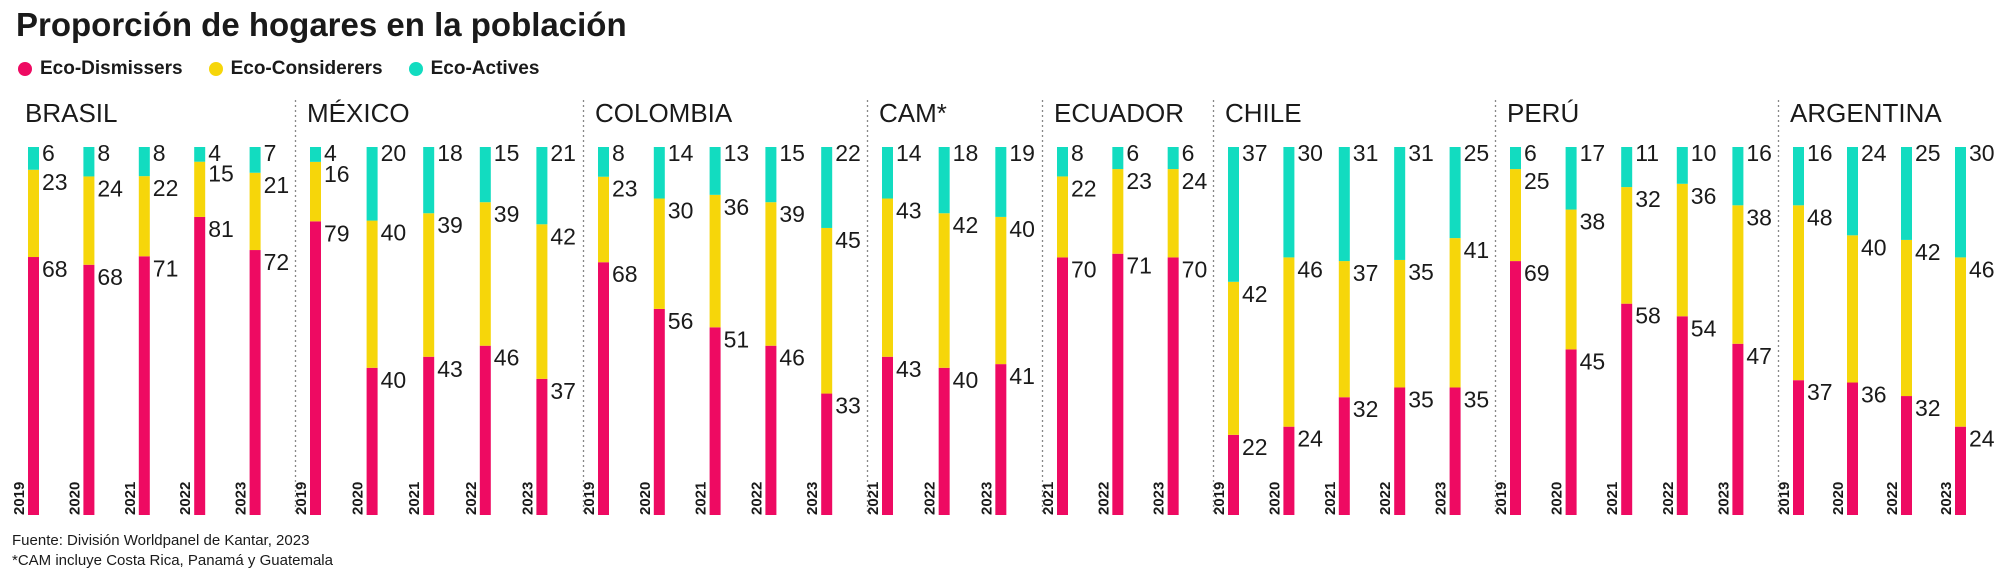  I want to click on year-label-colombia-2019: 2019, so click(589, 498).